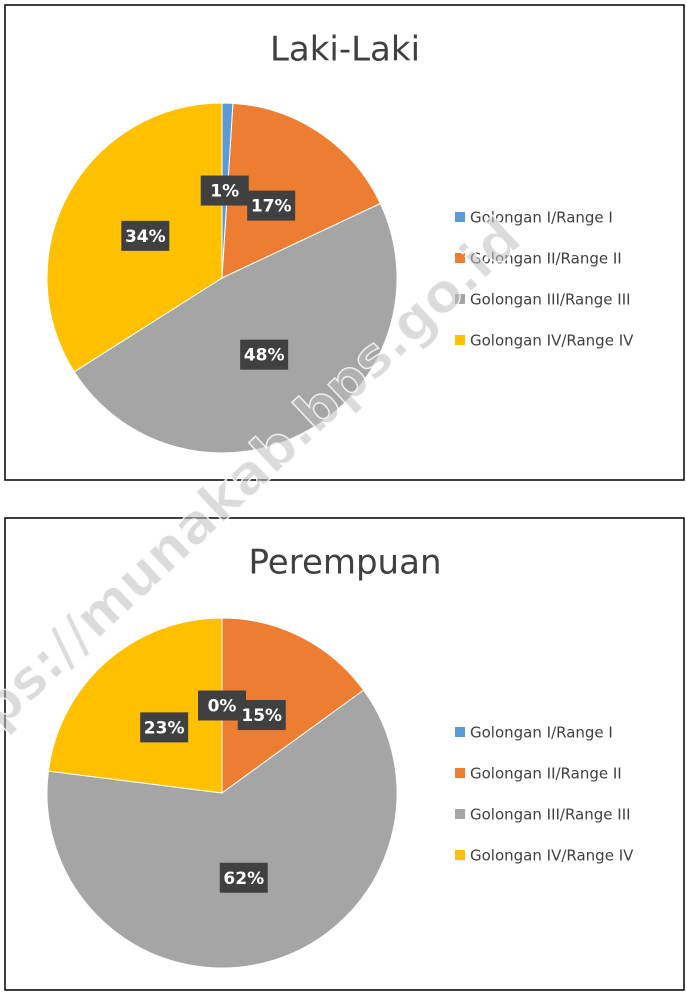 The height and width of the screenshot is (995, 687). What do you see at coordinates (345, 50) in the screenshot?
I see `chart-title: Laki-Laki` at bounding box center [345, 50].